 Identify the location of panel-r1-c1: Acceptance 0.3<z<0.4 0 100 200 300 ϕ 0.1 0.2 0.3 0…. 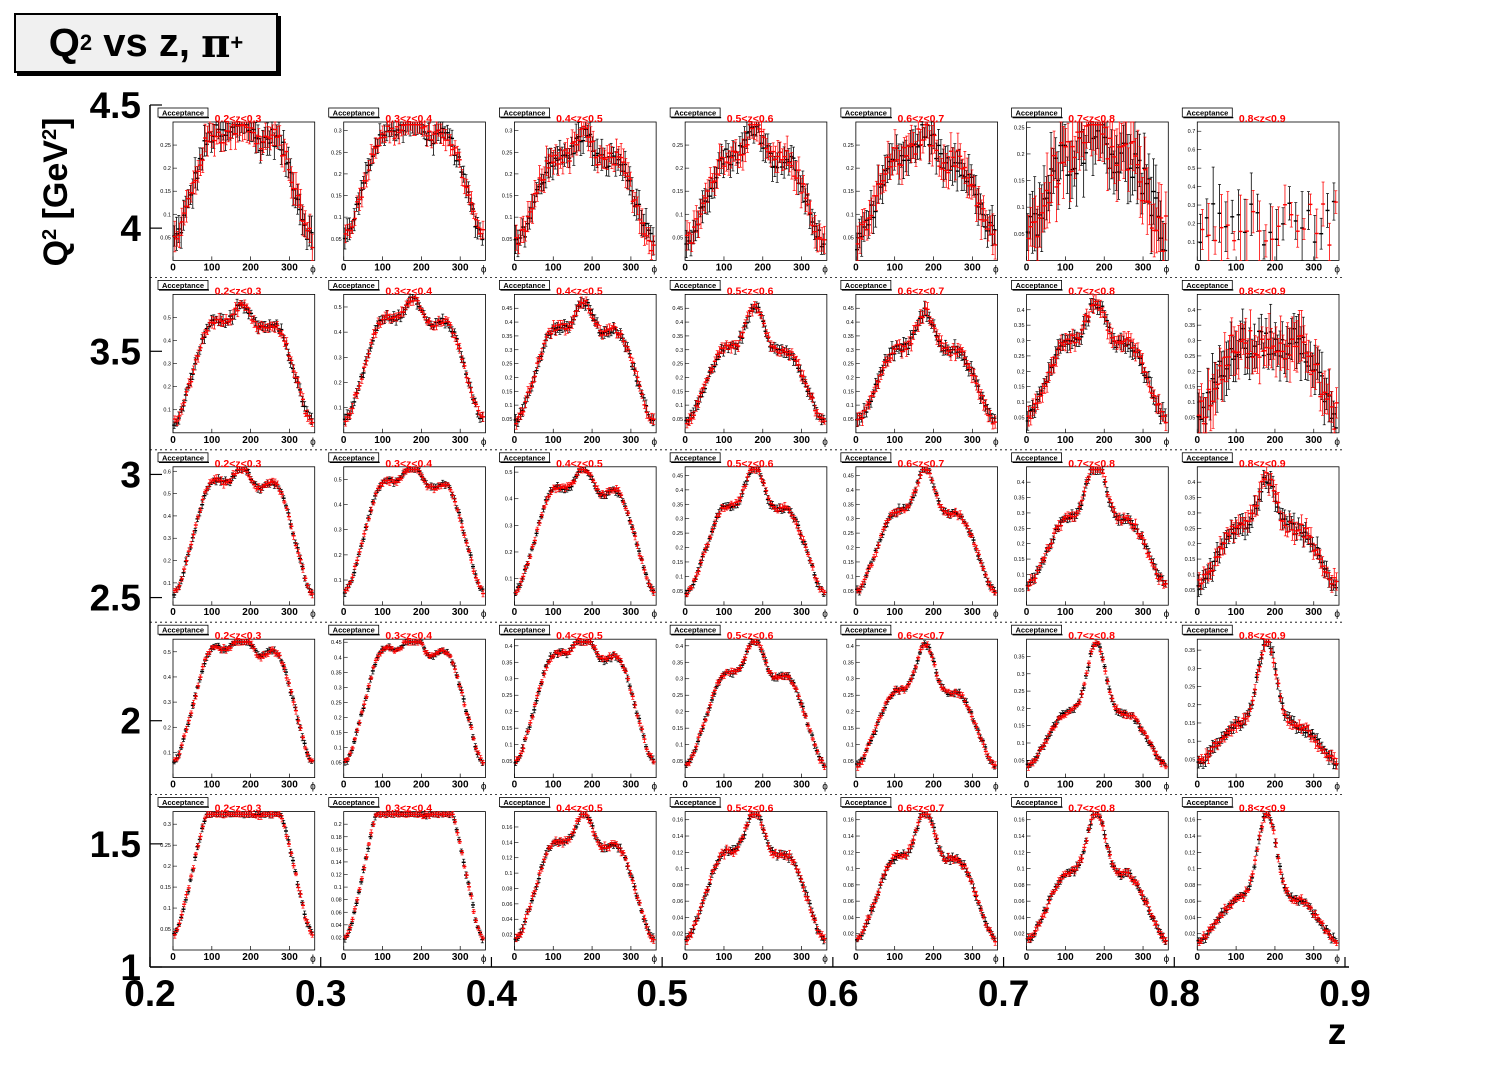
(407, 363).